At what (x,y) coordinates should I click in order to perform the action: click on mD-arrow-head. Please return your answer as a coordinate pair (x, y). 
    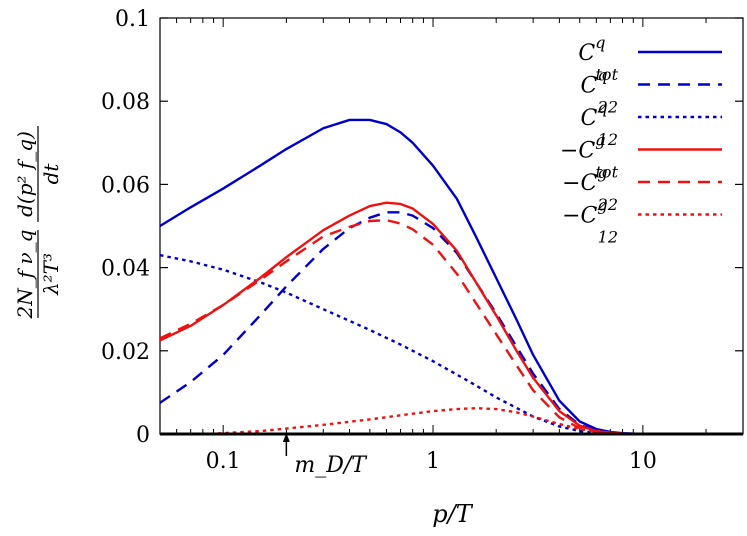
    Looking at the image, I should click on (286, 437).